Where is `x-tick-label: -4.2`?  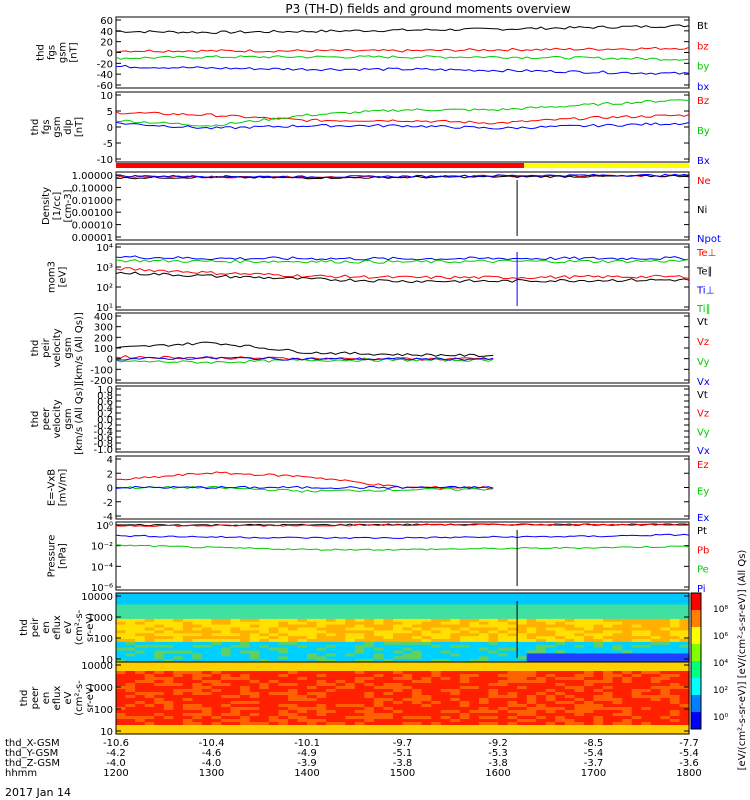 x-tick-label: -4.2 is located at coordinates (116, 753).